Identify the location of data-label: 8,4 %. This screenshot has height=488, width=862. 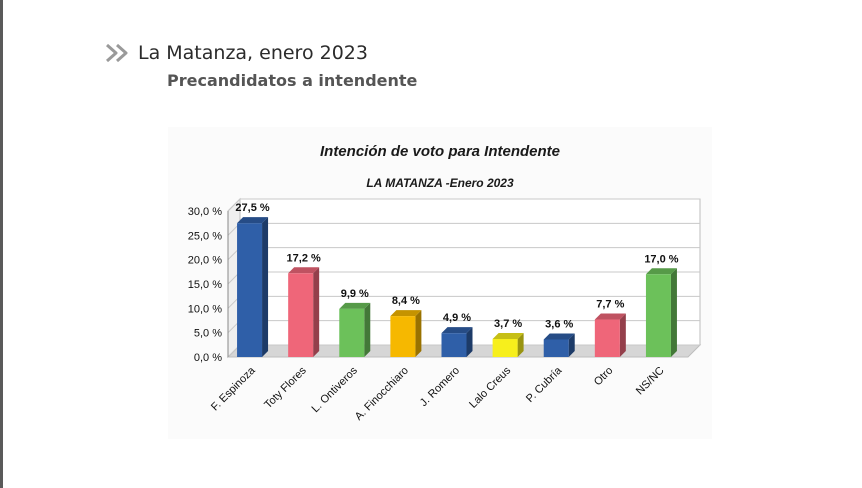
(406, 301).